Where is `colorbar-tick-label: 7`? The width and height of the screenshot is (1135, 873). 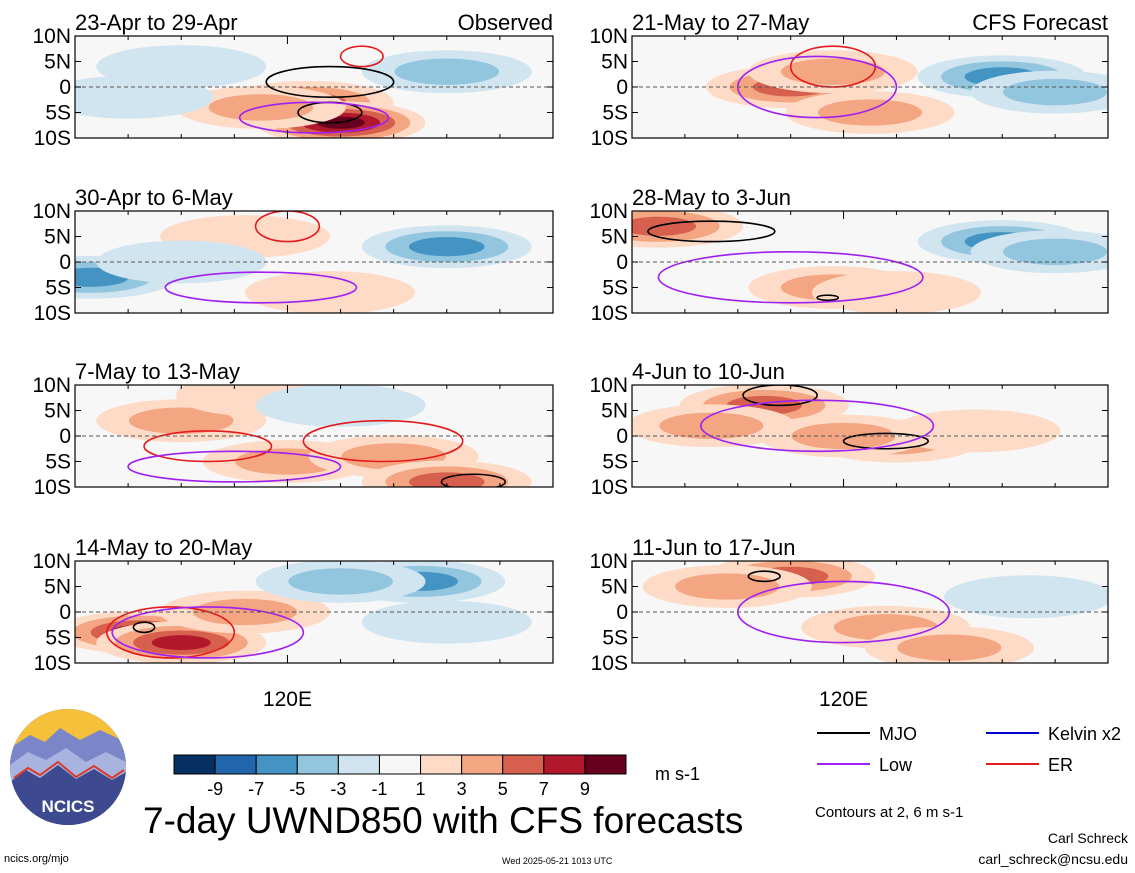 colorbar-tick-label: 7 is located at coordinates (544, 789).